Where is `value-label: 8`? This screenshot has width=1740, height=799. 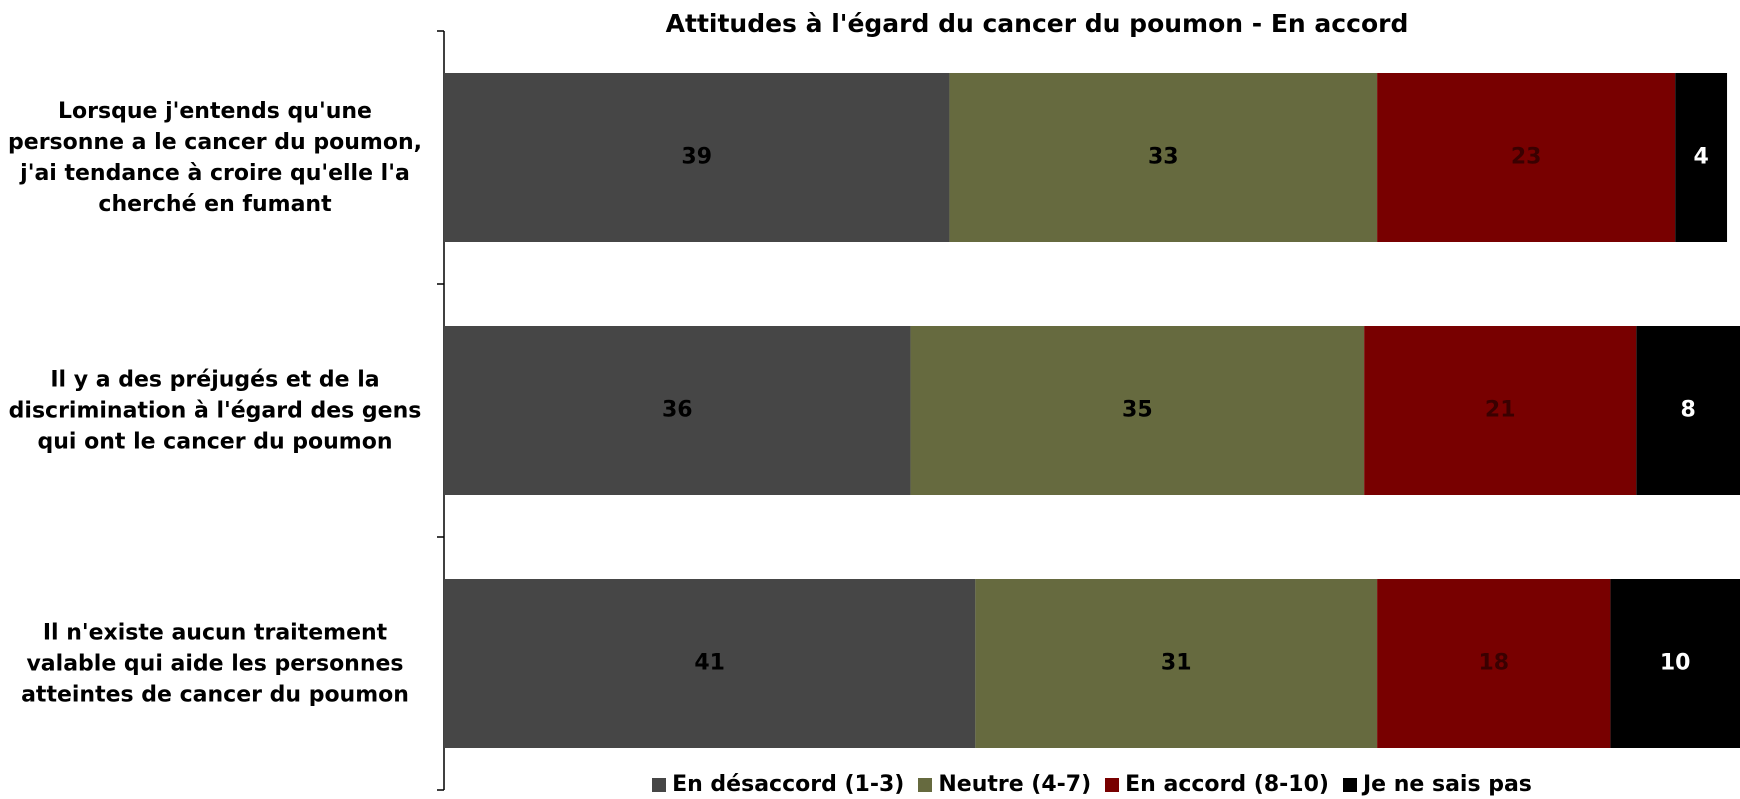 value-label: 8 is located at coordinates (1688, 410).